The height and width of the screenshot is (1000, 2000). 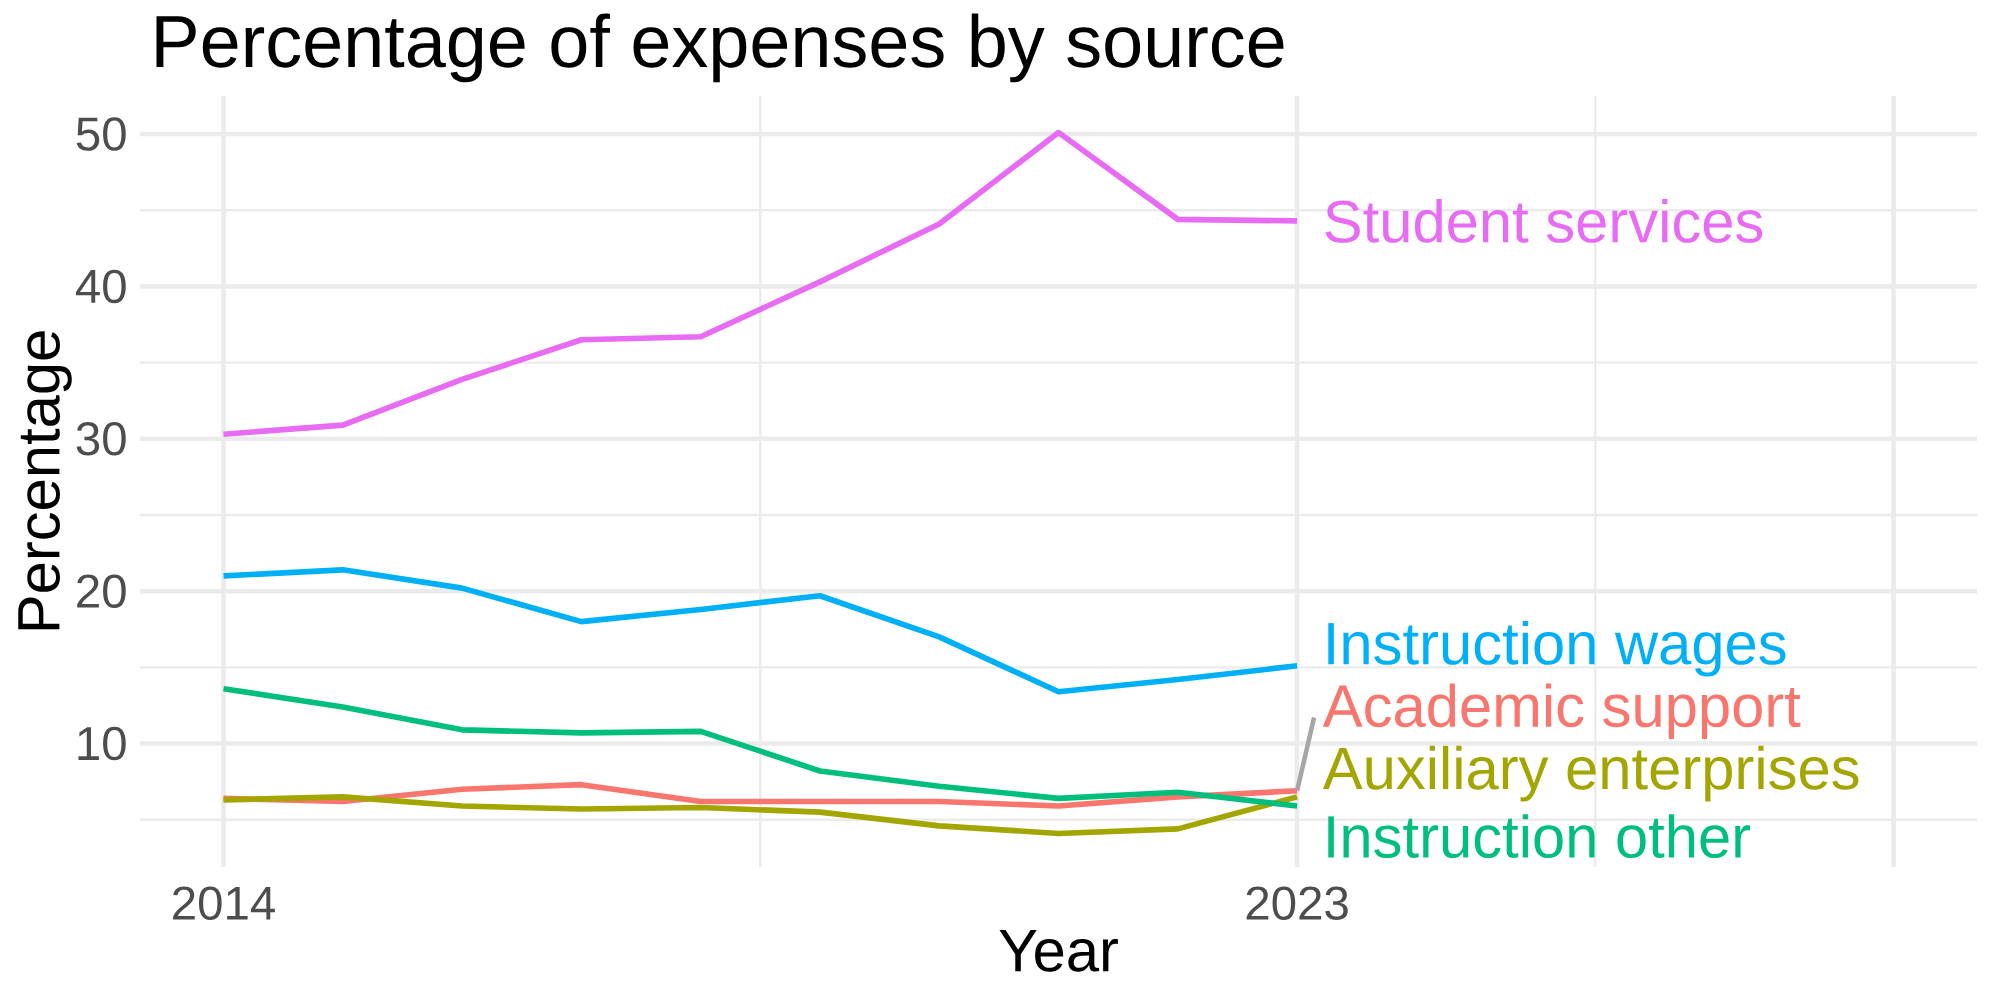 What do you see at coordinates (1058, 951) in the screenshot?
I see `x-axis-title: Year` at bounding box center [1058, 951].